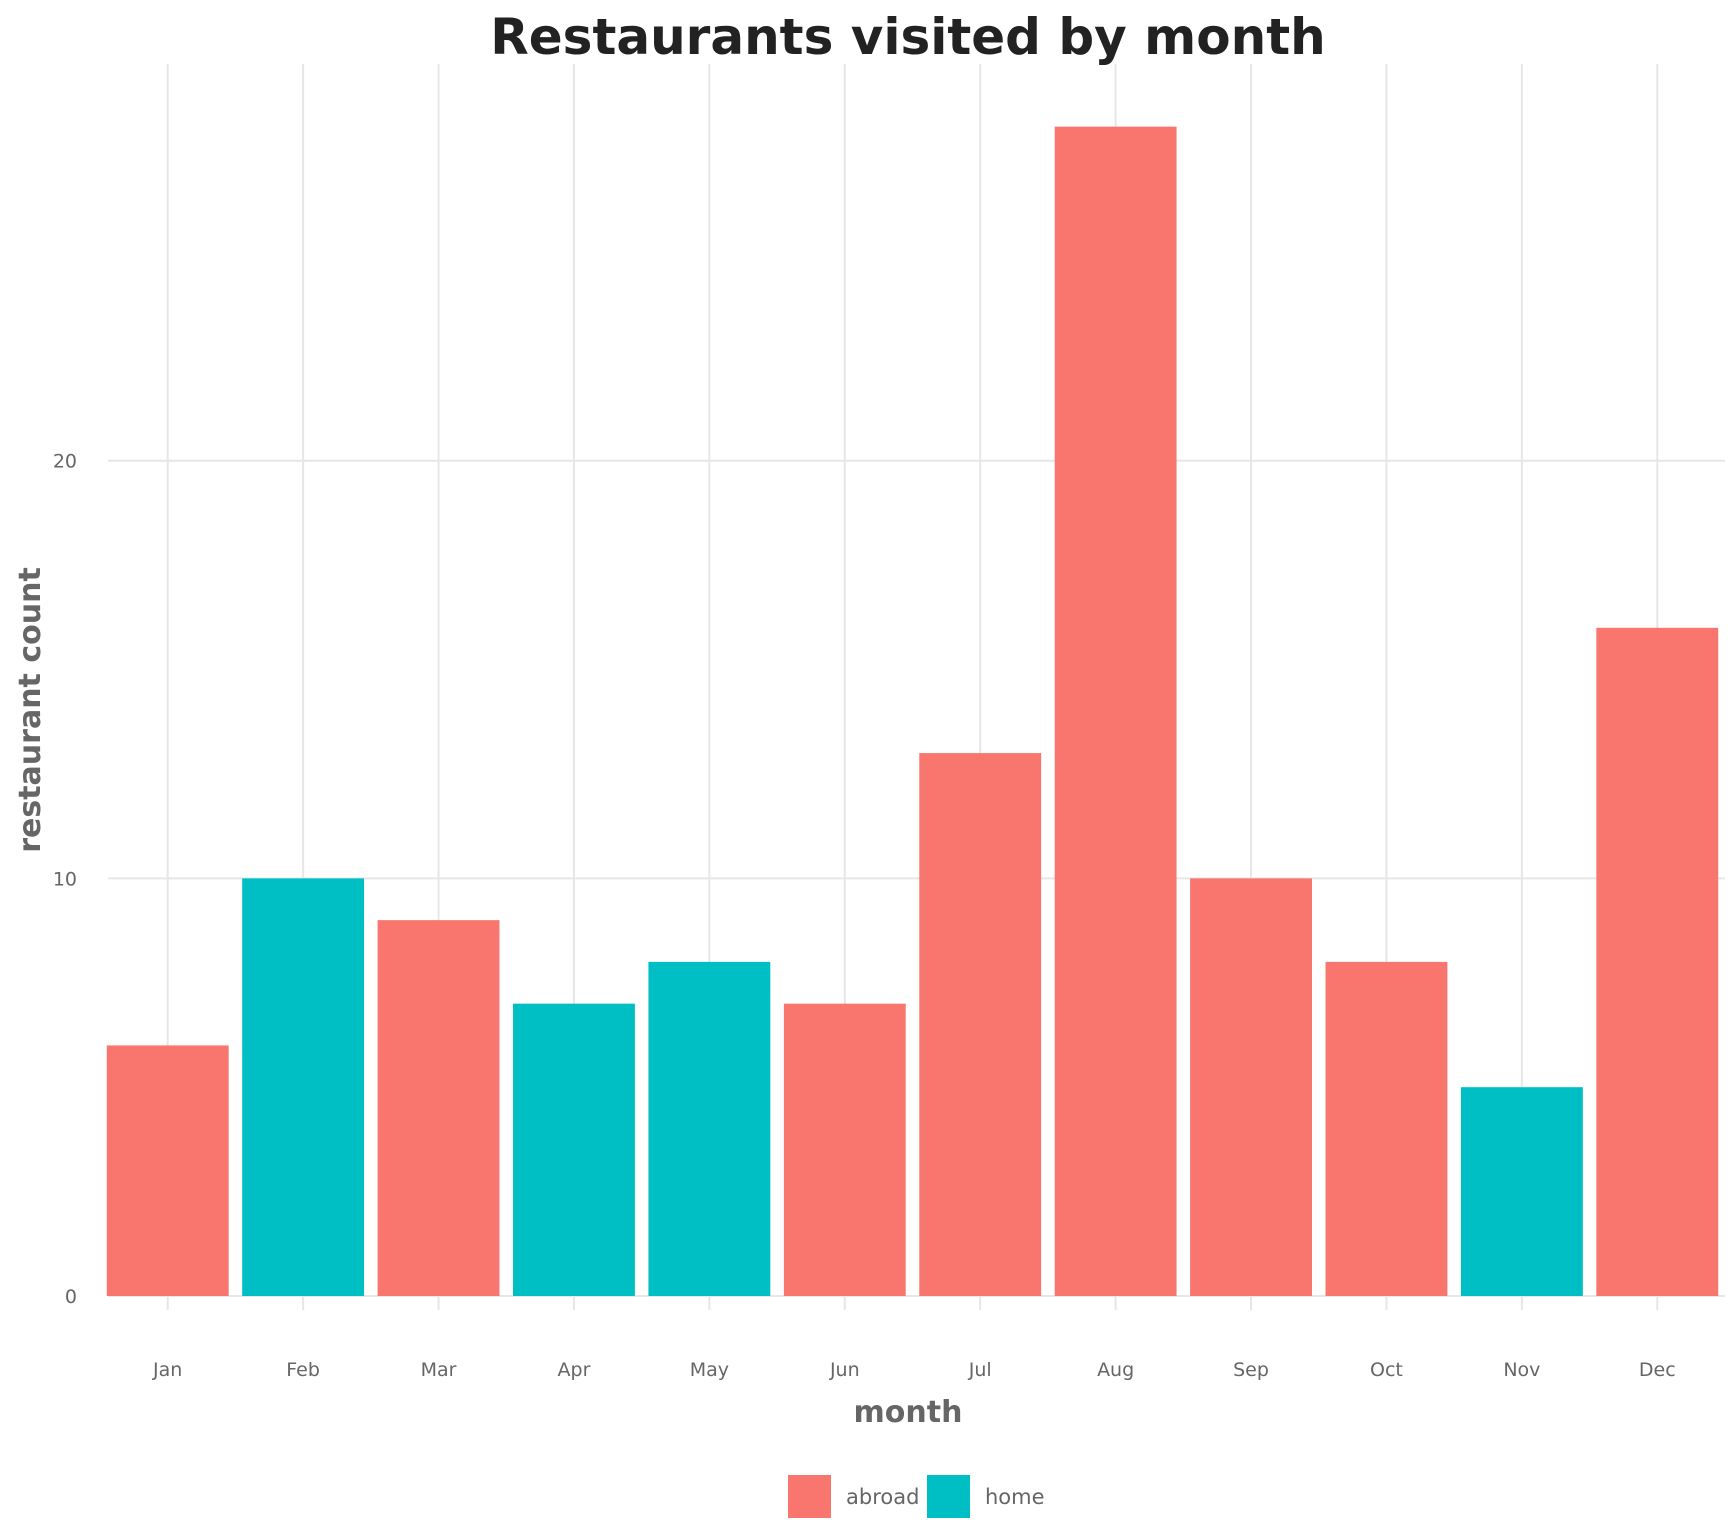  Describe the element at coordinates (908, 1412) in the screenshot. I see `x-axis-title: month` at that location.